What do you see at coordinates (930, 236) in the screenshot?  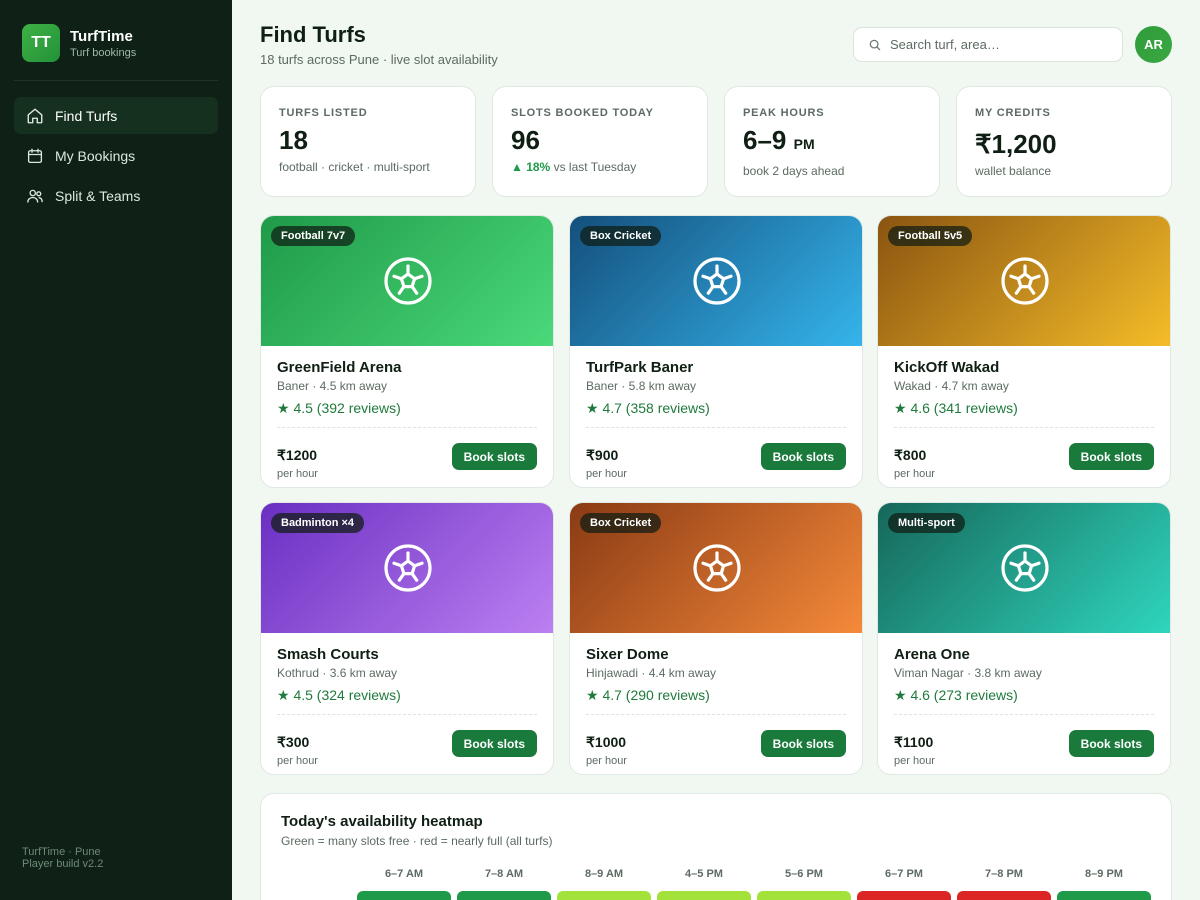 I see `sport-tag: Football 5v5` at bounding box center [930, 236].